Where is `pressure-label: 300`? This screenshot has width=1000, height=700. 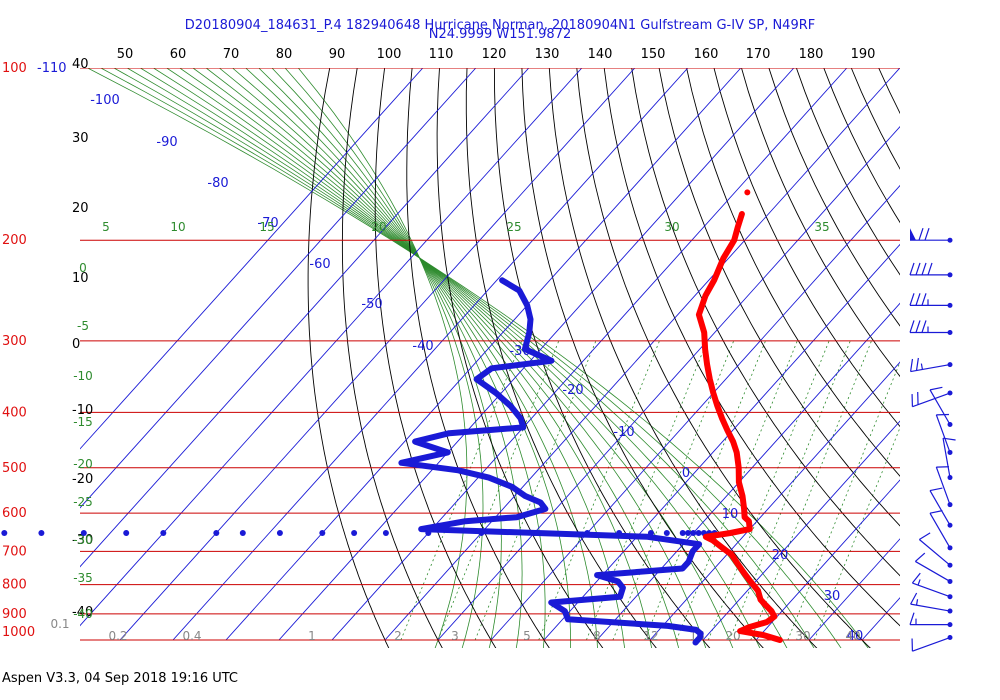 pressure-label: 300 is located at coordinates (14, 341).